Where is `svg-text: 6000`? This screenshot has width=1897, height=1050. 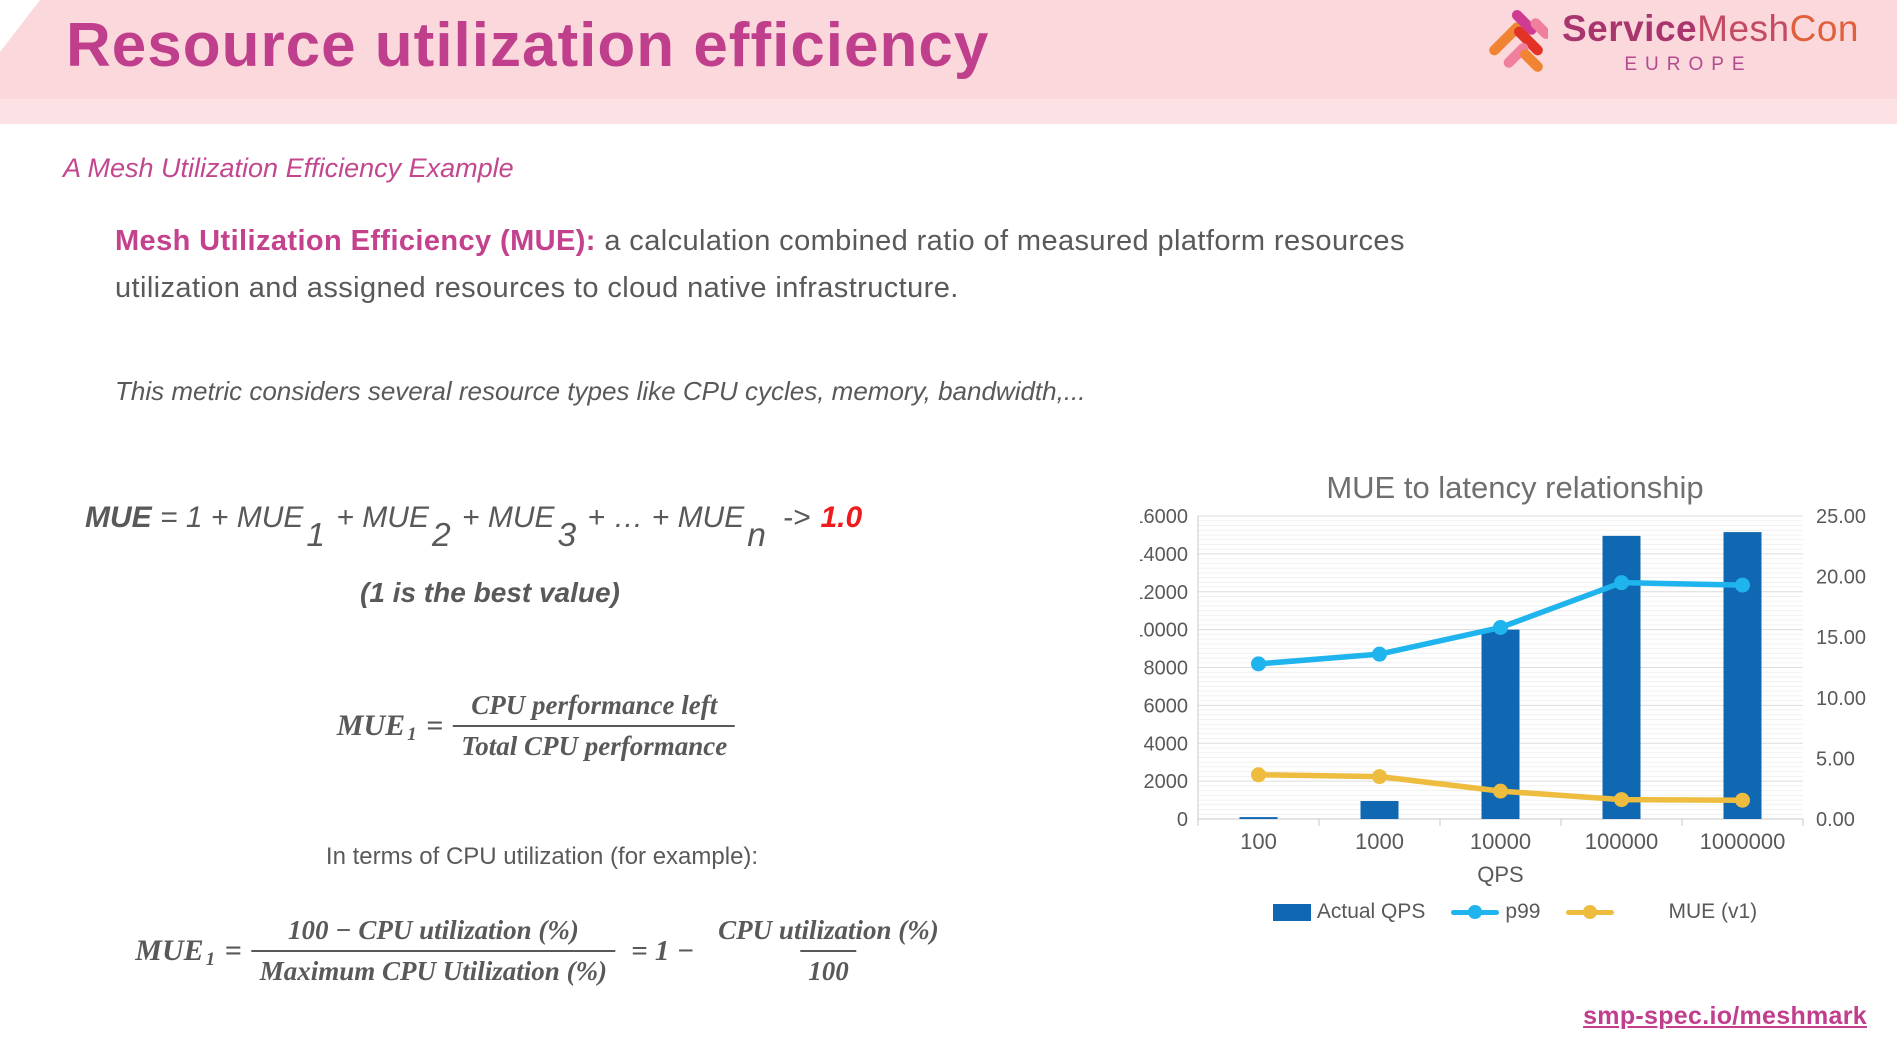
svg-text: 6000 is located at coordinates (1166, 706).